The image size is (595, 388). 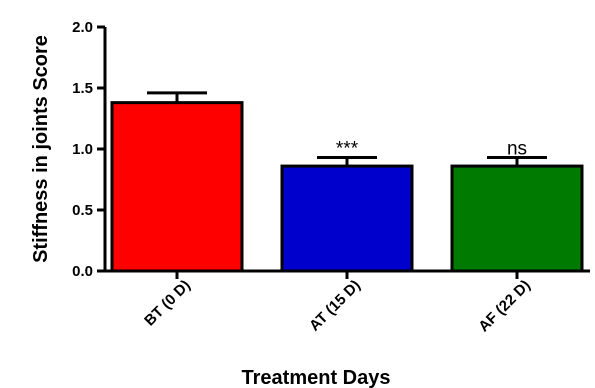 I want to click on x-axis: BT (0 D) AT (15 D) AF (22 D), so click(x=346, y=302).